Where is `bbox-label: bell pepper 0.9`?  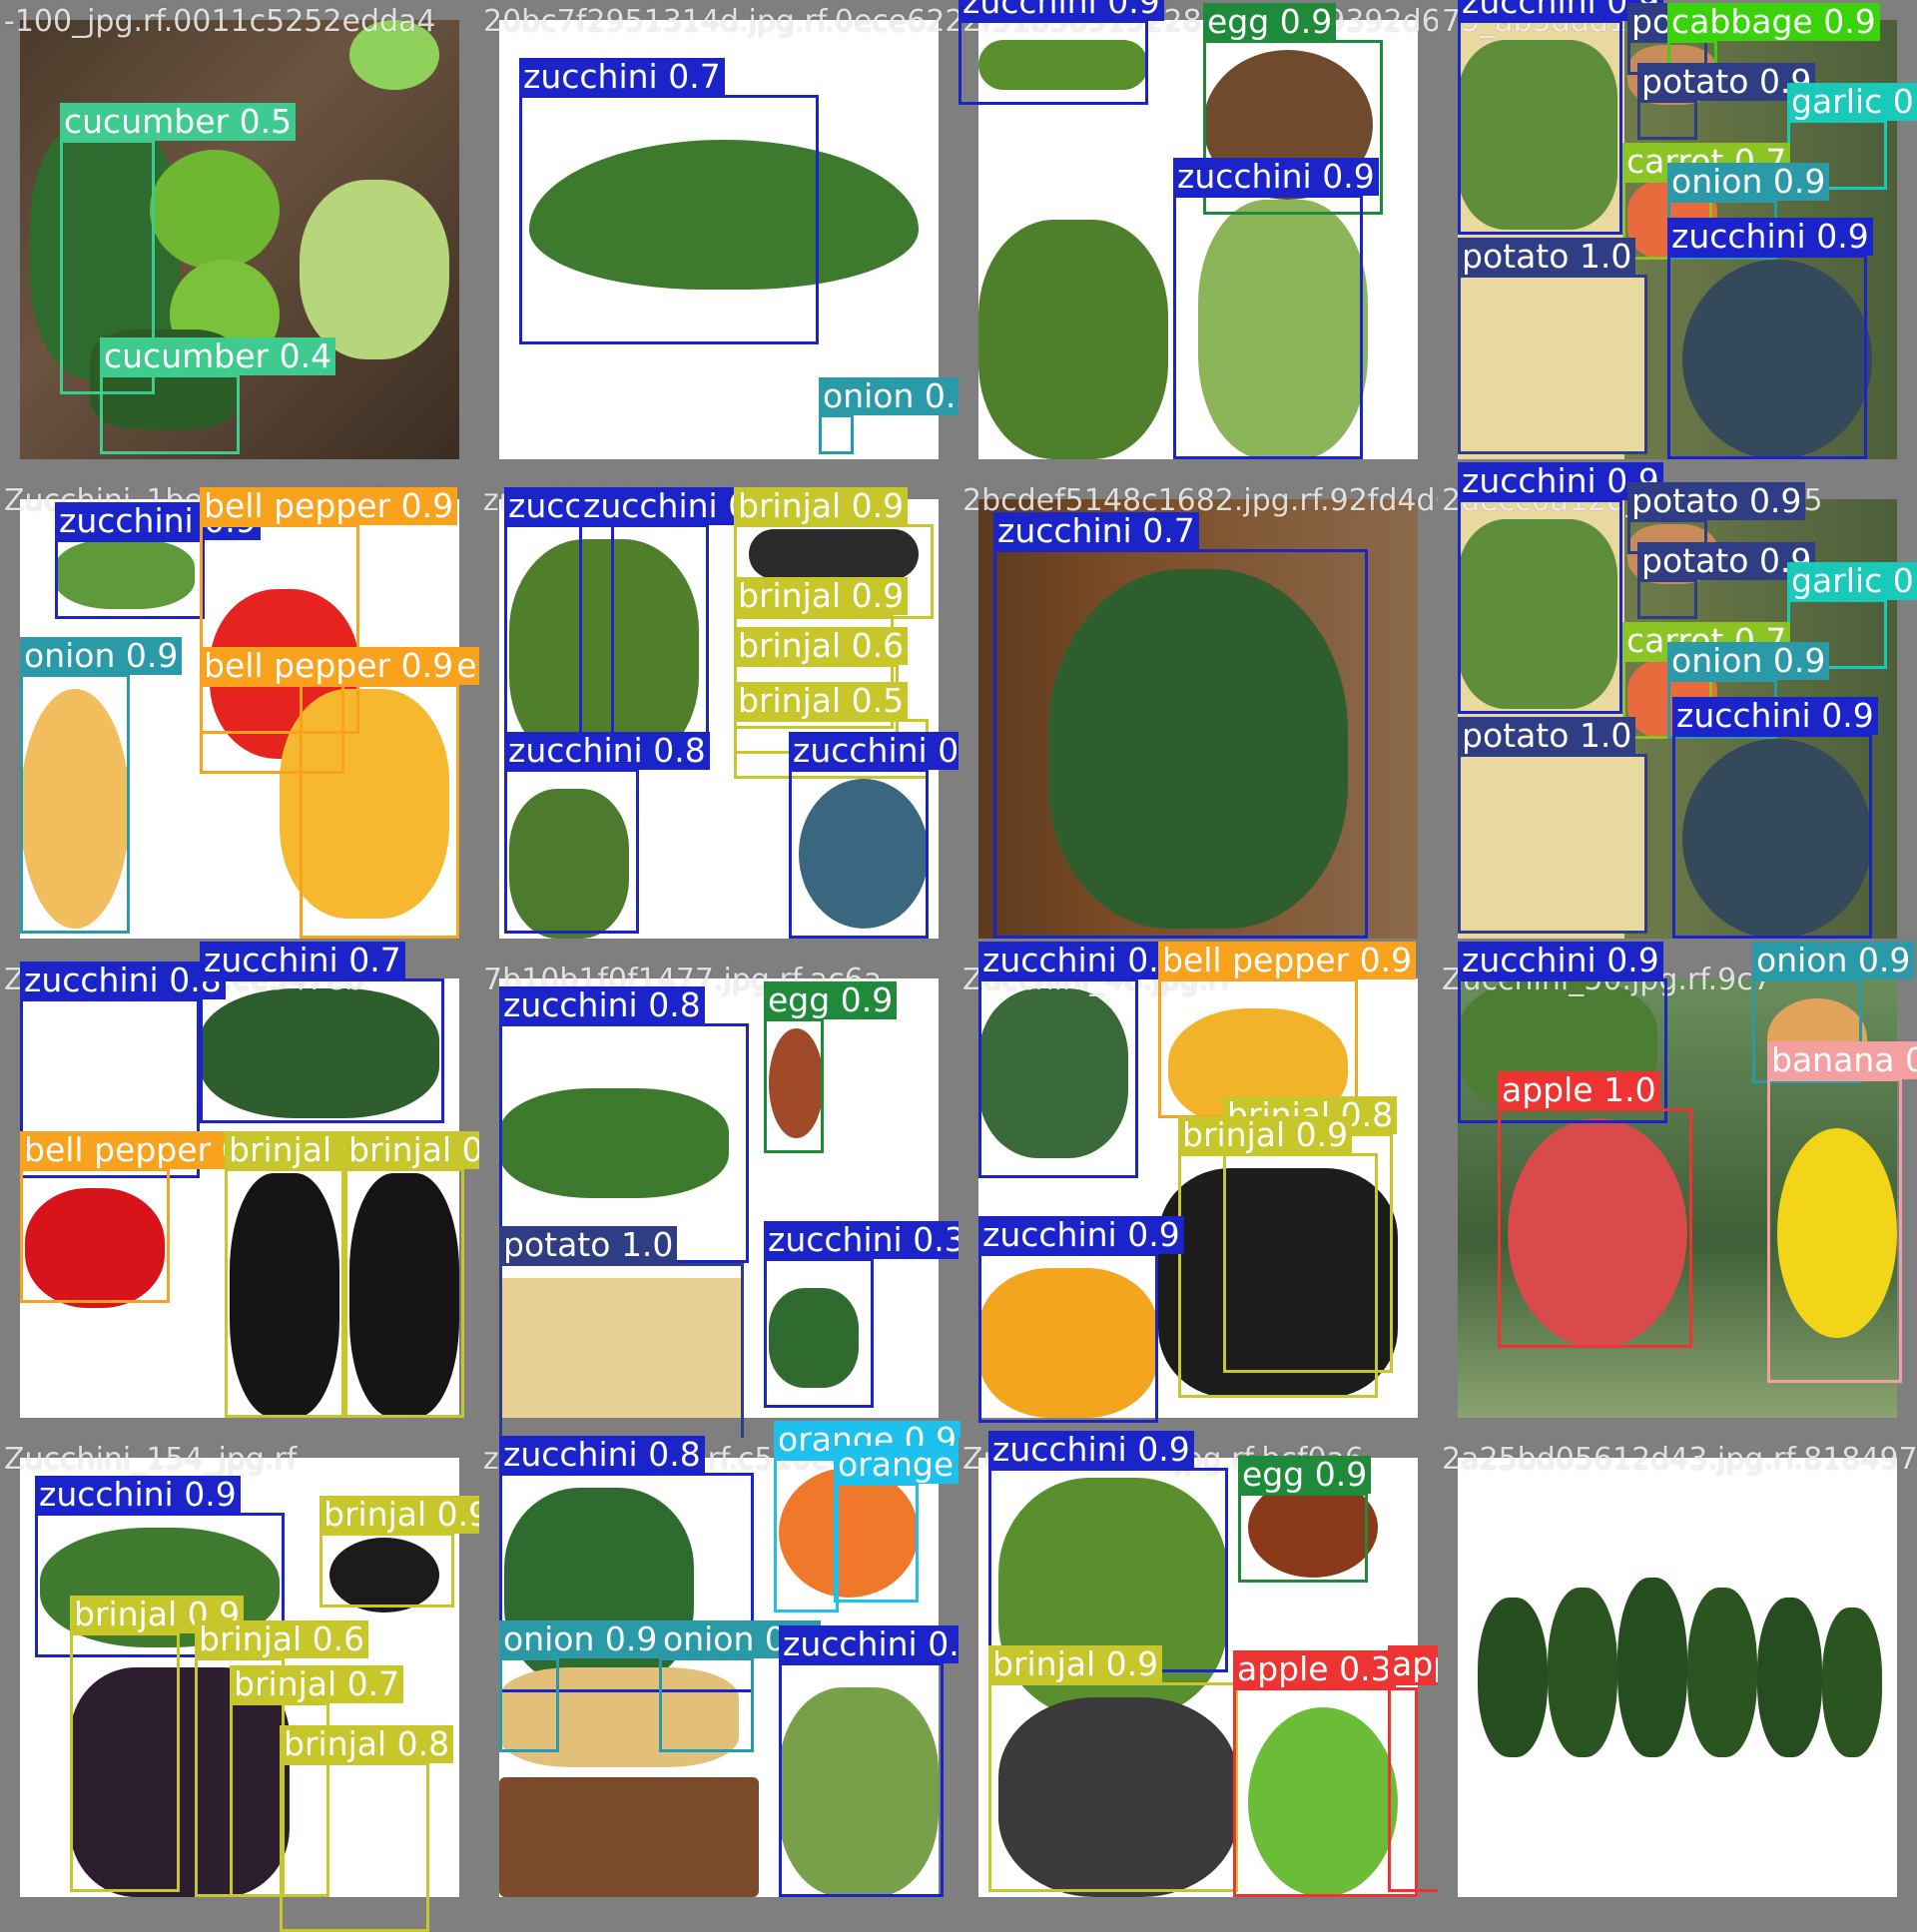 bbox-label: bell pepper 0.9 is located at coordinates (329, 666).